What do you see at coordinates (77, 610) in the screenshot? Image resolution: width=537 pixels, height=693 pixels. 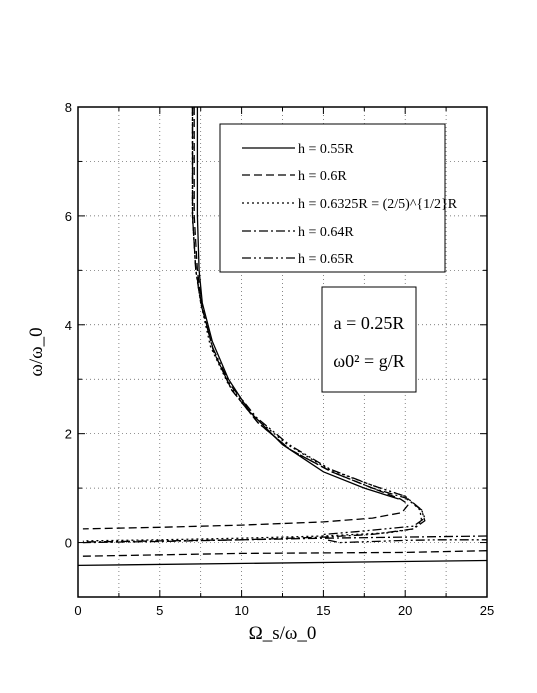 I see `x-tick-label: 0` at bounding box center [77, 610].